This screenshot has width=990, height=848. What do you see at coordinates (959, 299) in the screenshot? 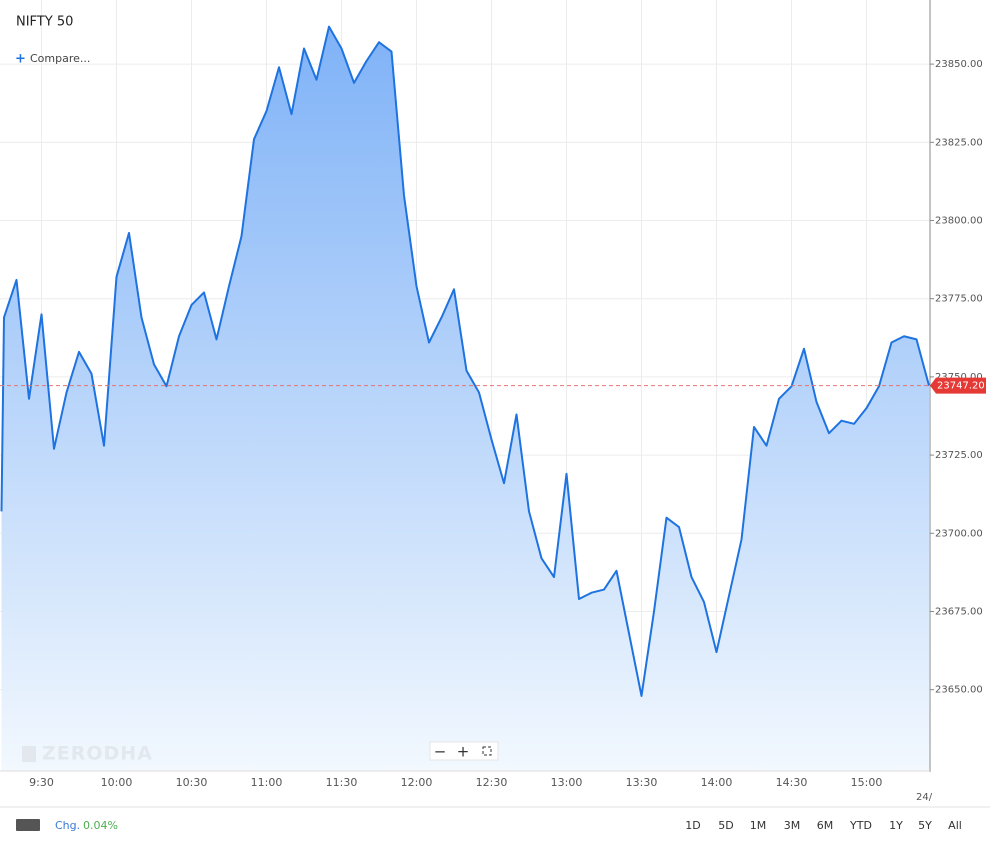
I see `y-tick-label: 23775.00` at bounding box center [959, 299].